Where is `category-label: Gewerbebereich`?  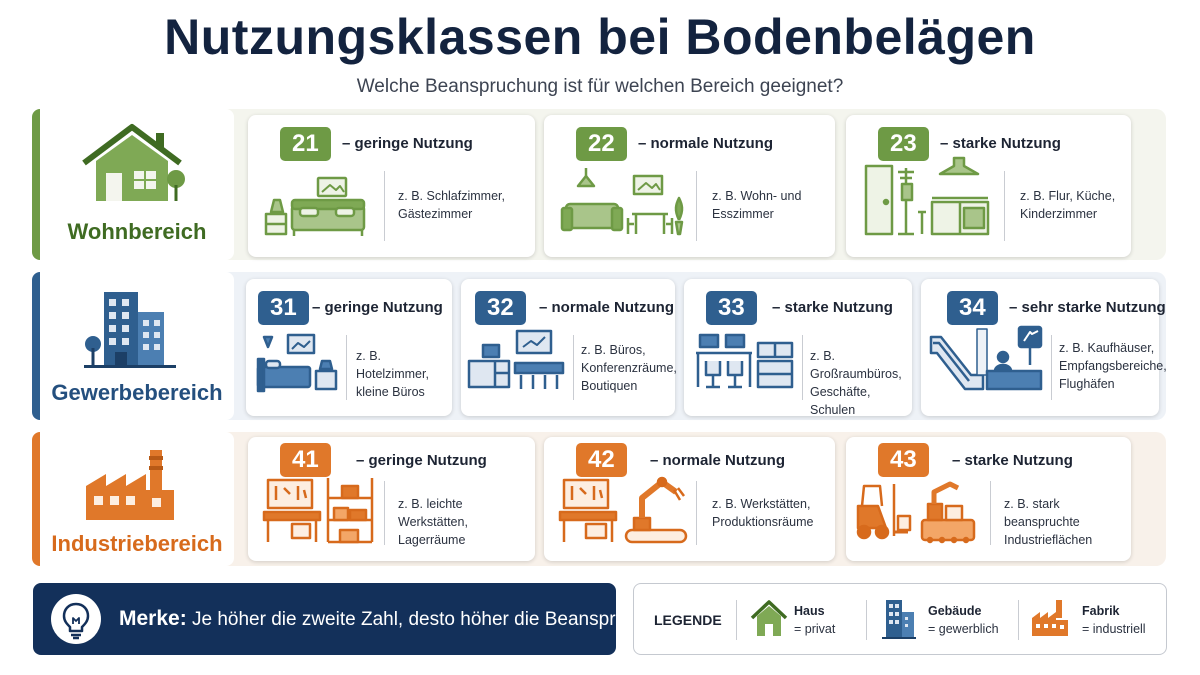 category-label: Gewerbebereich is located at coordinates (137, 392).